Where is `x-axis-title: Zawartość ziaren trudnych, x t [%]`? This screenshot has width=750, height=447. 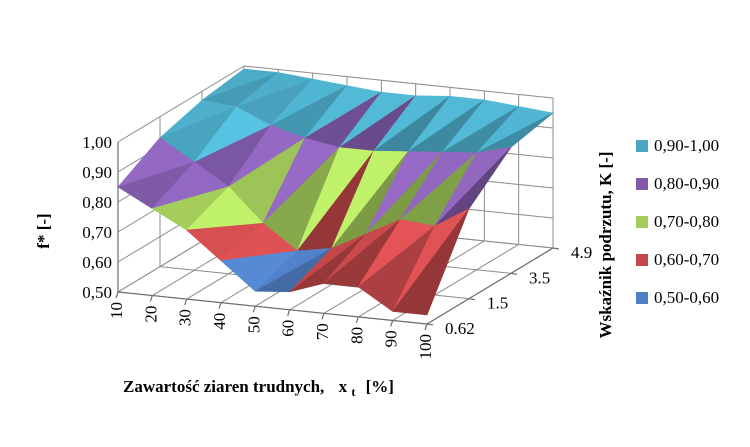 x-axis-title: Zawartość ziaren trudnych, x t [%] is located at coordinates (258, 388).